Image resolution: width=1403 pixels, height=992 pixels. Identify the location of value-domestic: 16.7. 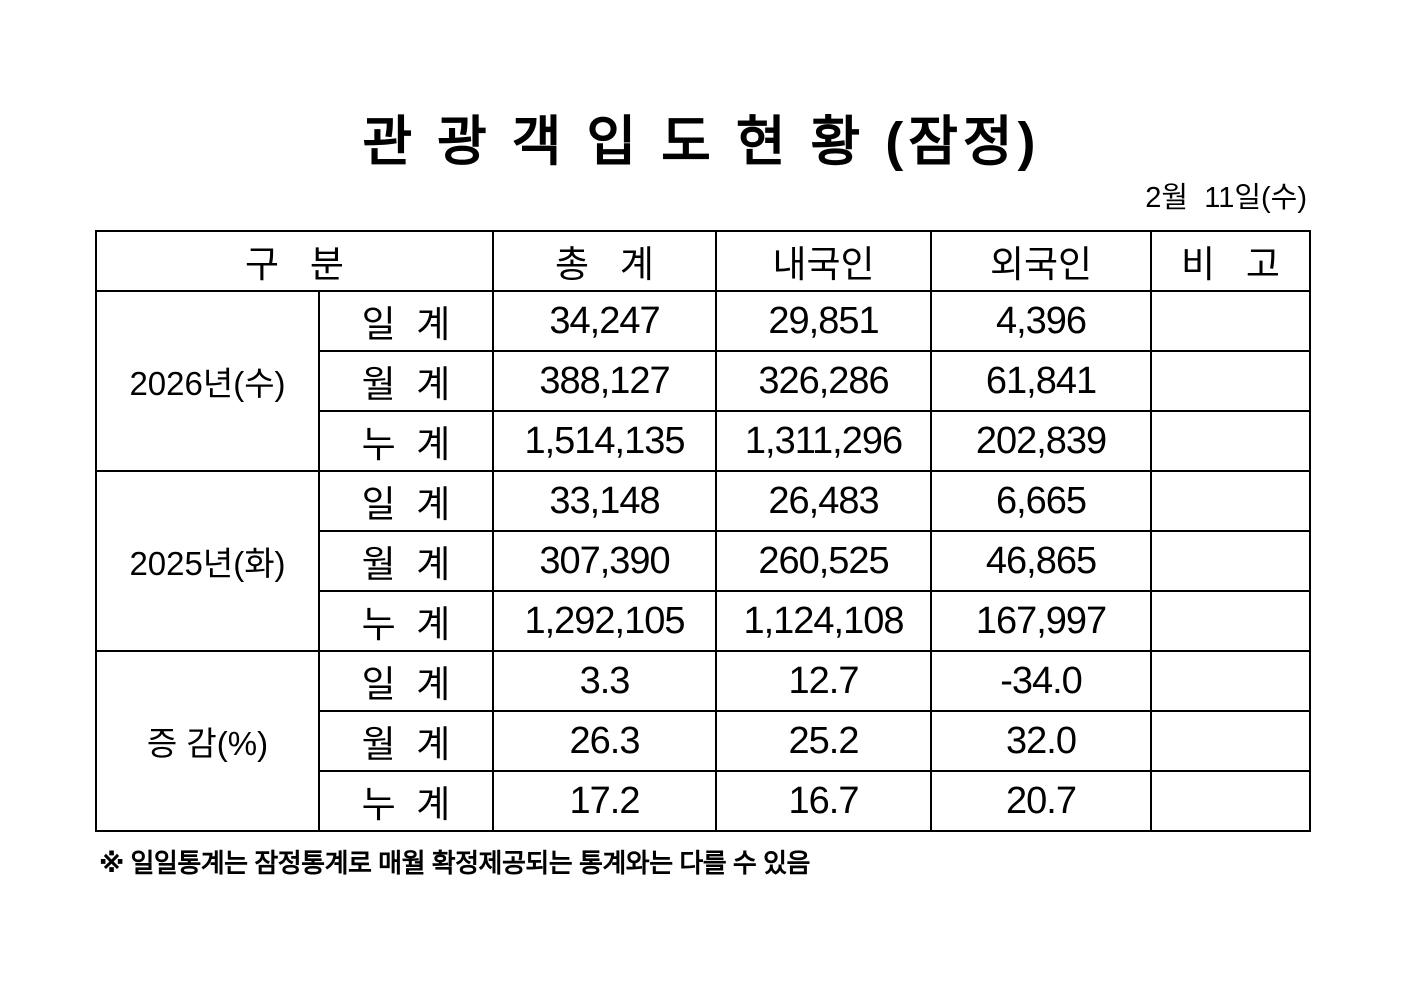
(823, 801).